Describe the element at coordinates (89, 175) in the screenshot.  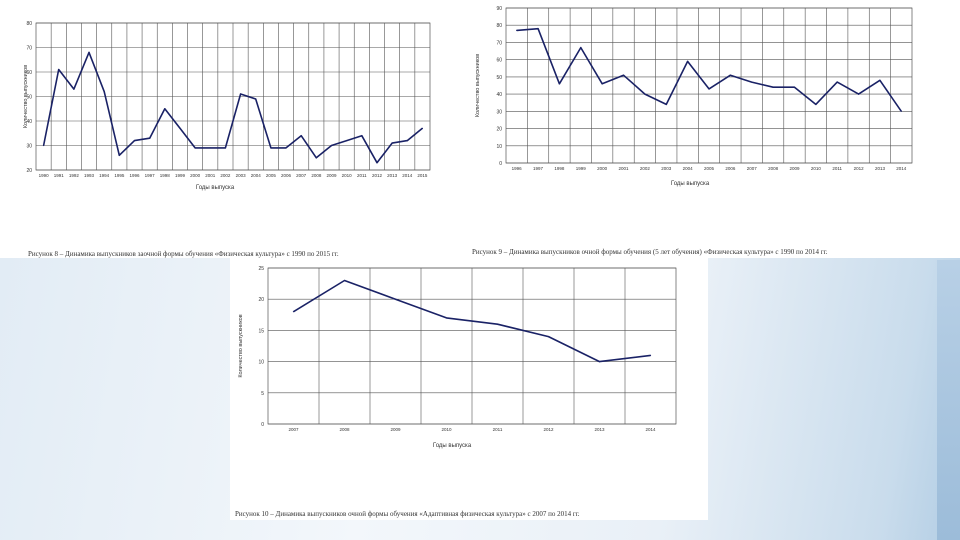
I see `x-tick-label: 1993` at that location.